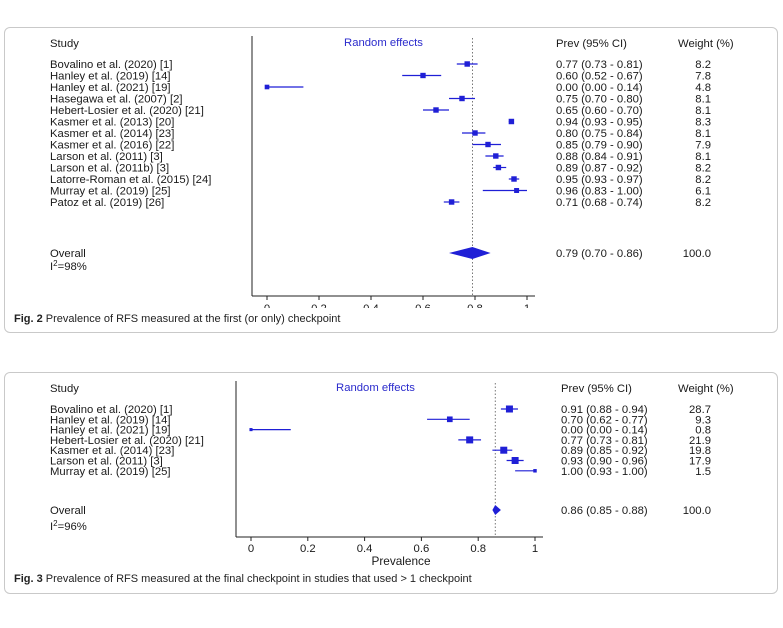 The width and height of the screenshot is (783, 628). I want to click on prev-ci-value: 0.80 (0.75 - 0.84), so click(599, 134).